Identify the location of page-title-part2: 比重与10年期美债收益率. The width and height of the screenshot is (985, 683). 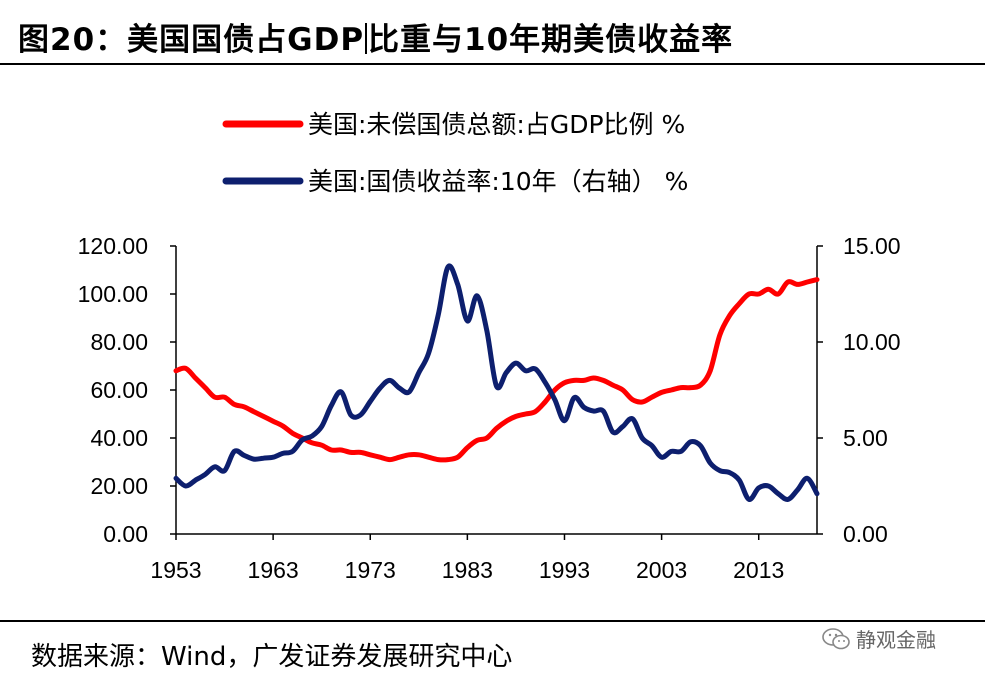
(551, 40).